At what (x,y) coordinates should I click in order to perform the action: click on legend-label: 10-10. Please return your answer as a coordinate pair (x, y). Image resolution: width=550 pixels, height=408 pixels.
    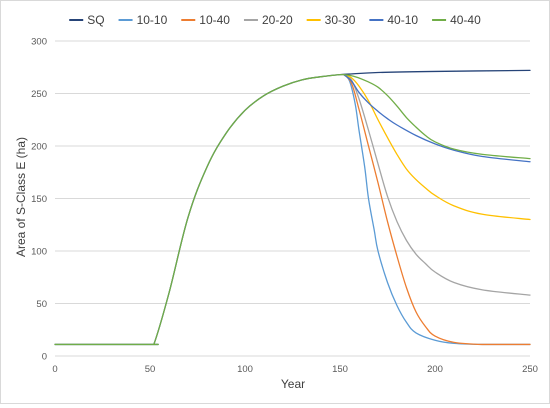
    Looking at the image, I should click on (152, 20).